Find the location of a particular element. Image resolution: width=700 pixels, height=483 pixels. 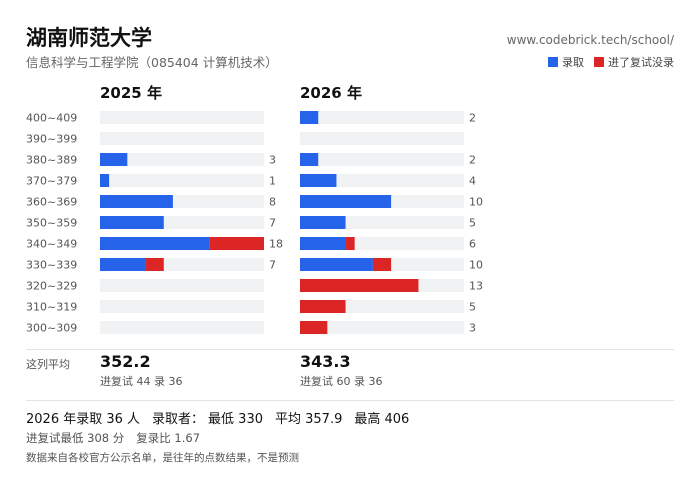

legend-swatch-admitted is located at coordinates (553, 62).